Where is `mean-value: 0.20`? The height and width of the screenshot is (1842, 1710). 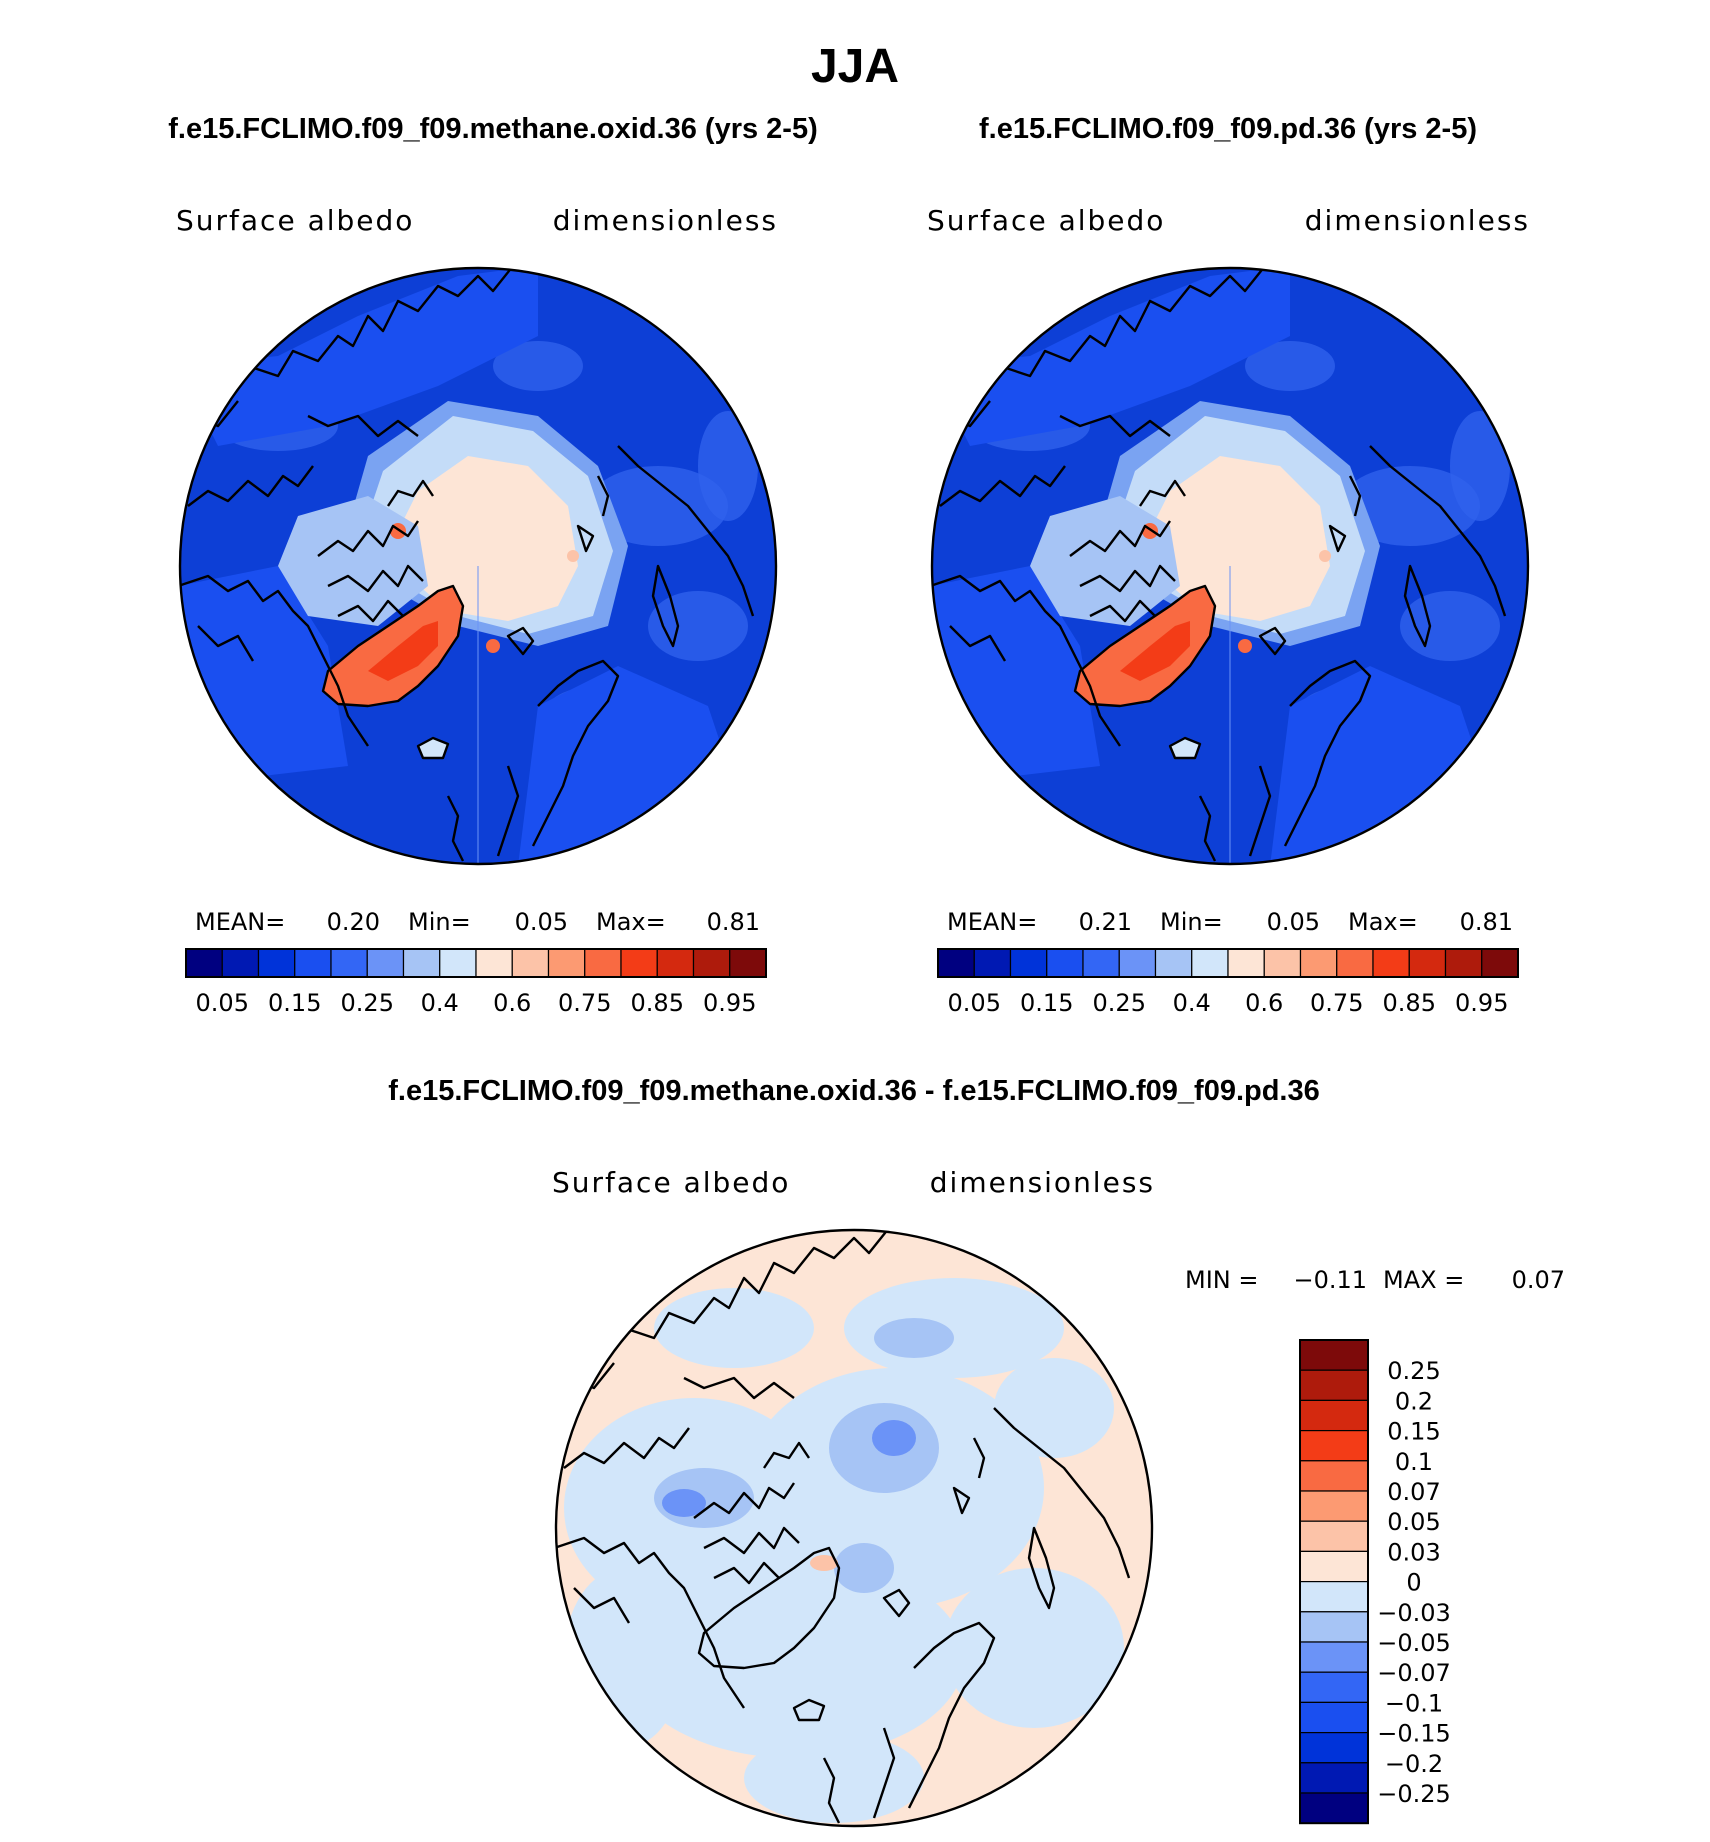
mean-value: 0.20 is located at coordinates (353, 922).